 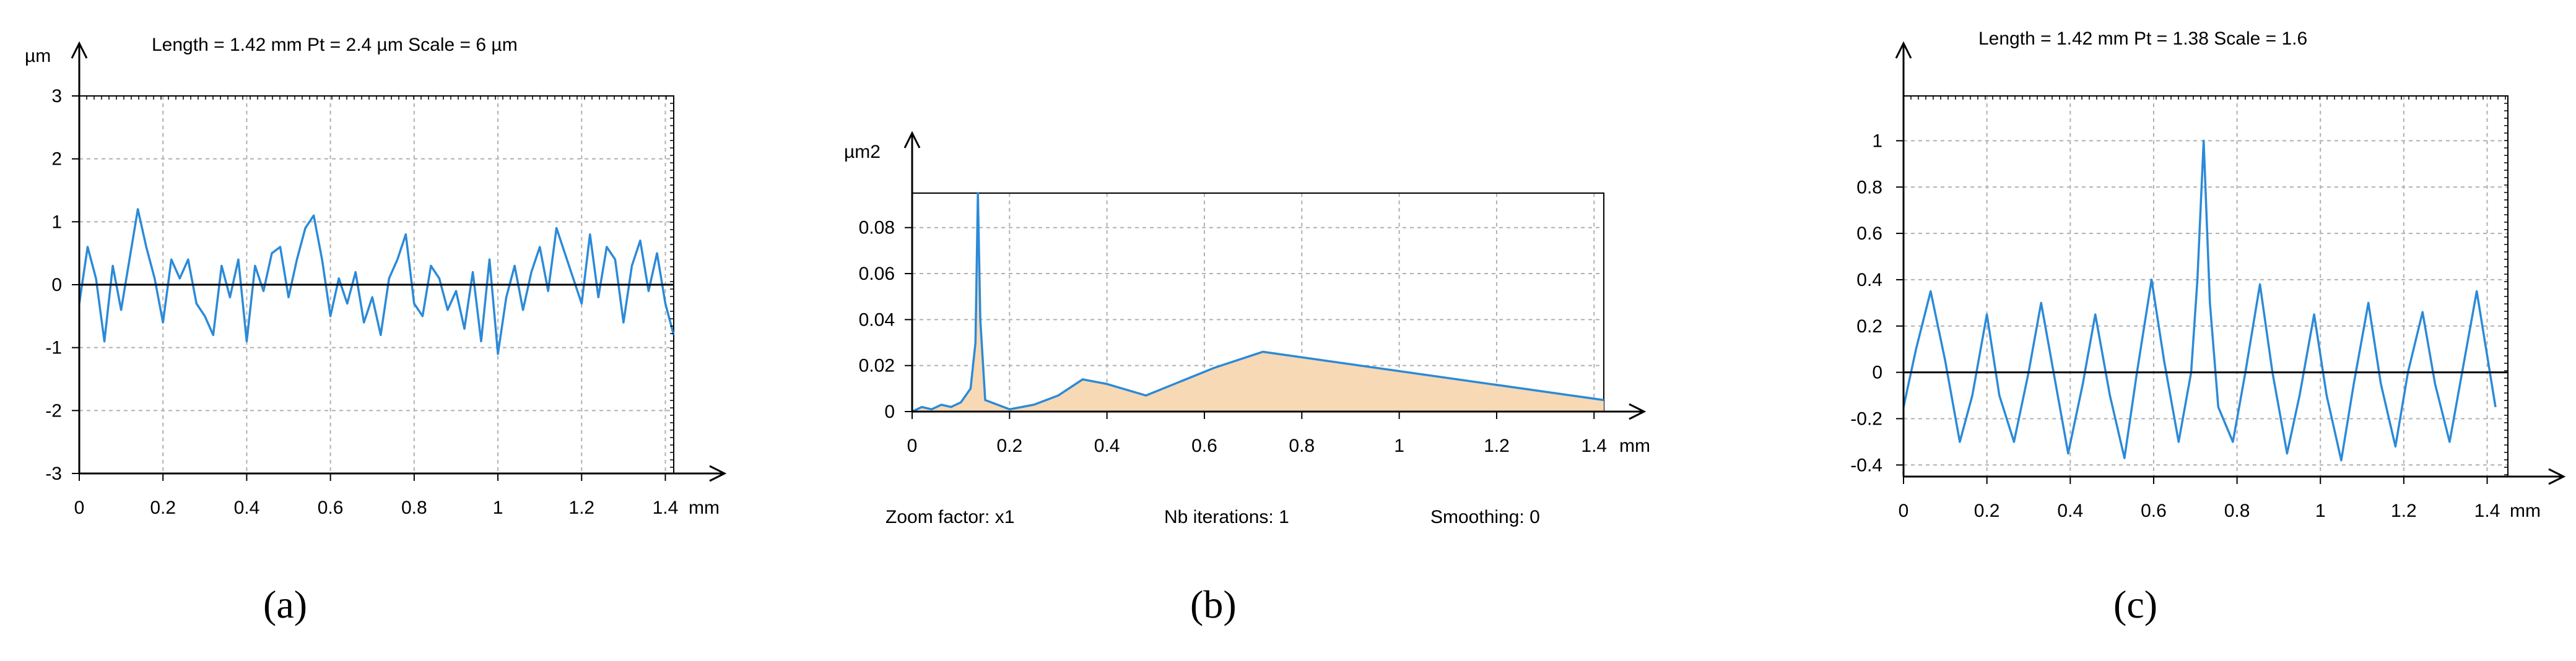 I want to click on y-tick-label: -0.2, so click(x=1866, y=419).